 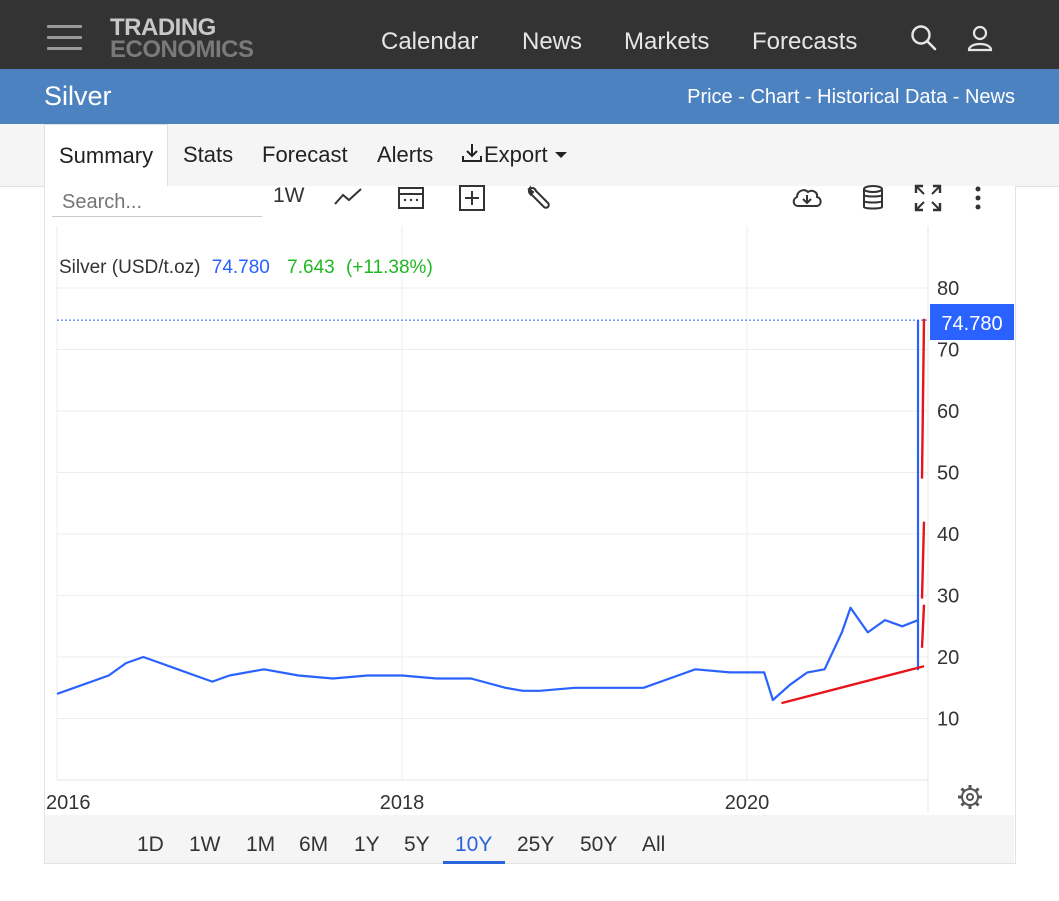 I want to click on link-chart: Chart, so click(x=775, y=97).